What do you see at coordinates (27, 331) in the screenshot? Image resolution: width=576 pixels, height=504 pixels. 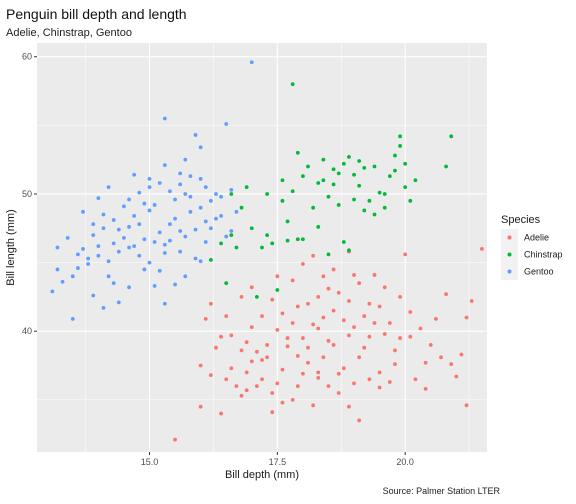 I see `y-tick-label-0: 40` at bounding box center [27, 331].